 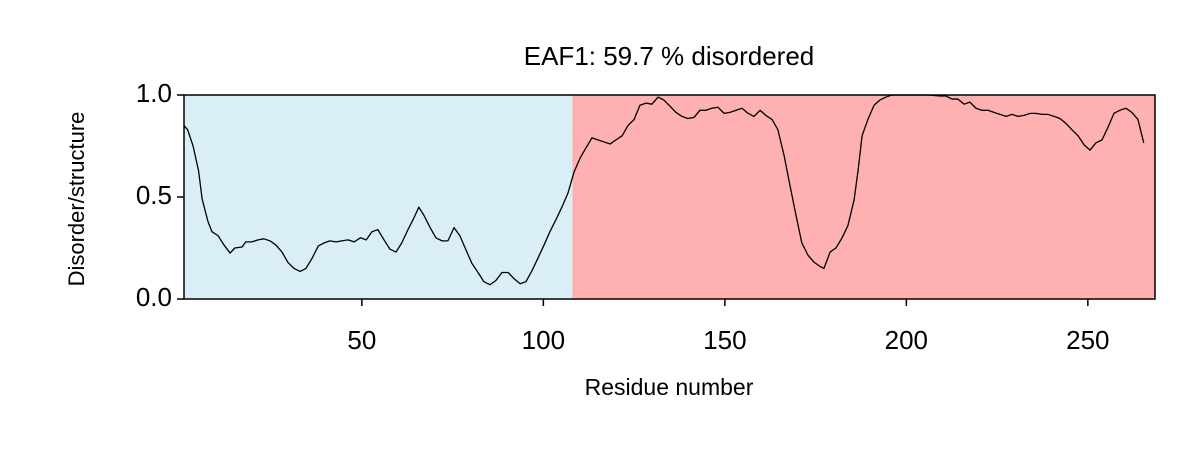 What do you see at coordinates (669, 56) in the screenshot?
I see `chart-title: EAF1: 59.7 % disordered` at bounding box center [669, 56].